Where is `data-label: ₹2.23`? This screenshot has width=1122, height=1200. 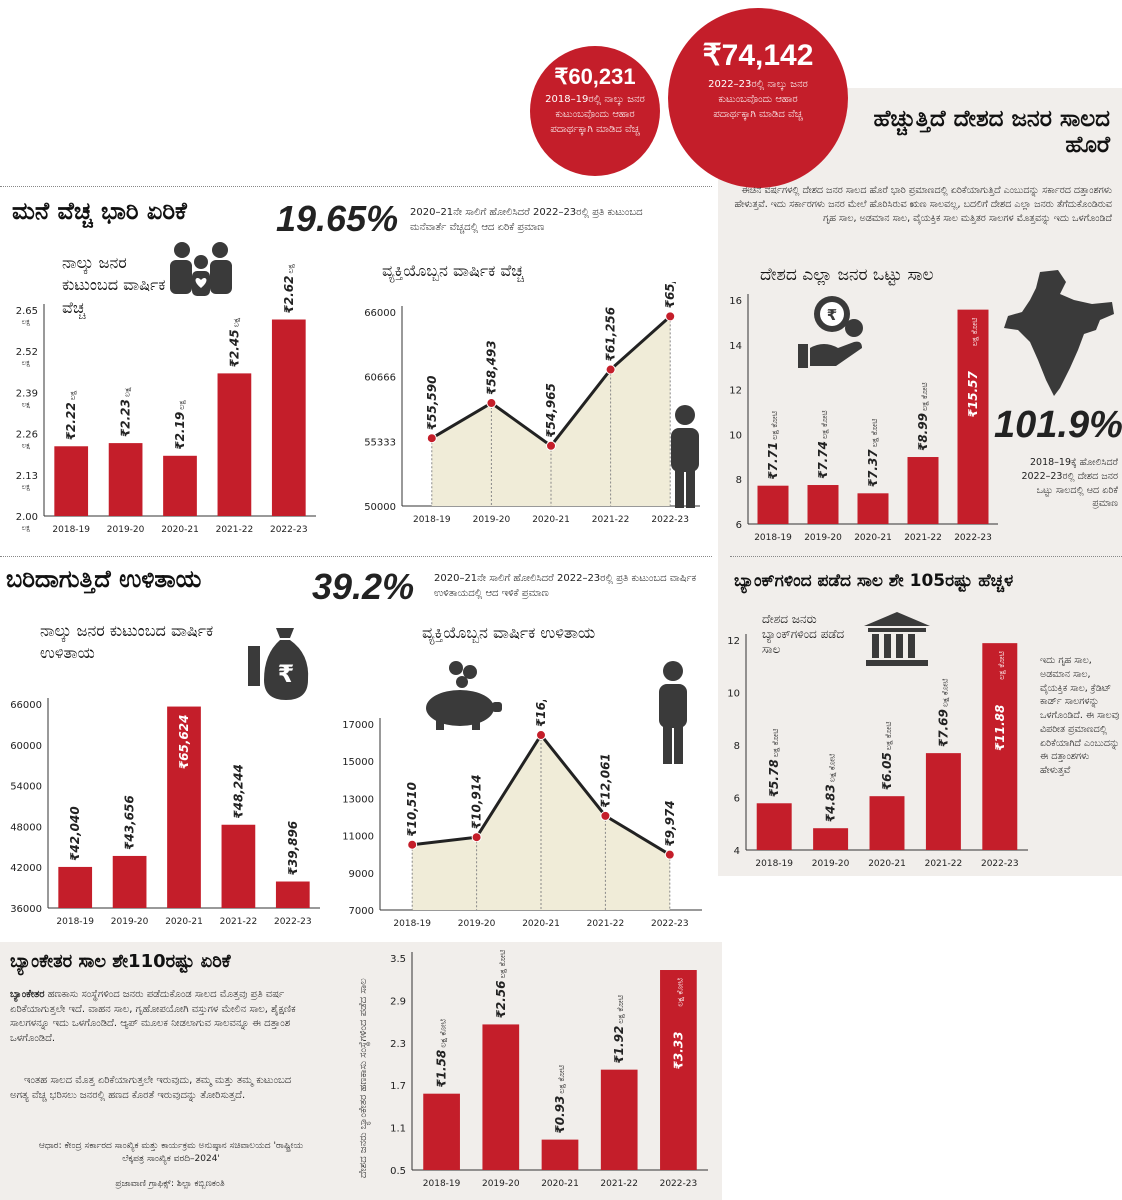
data-label: ₹2.23 is located at coordinates (126, 418).